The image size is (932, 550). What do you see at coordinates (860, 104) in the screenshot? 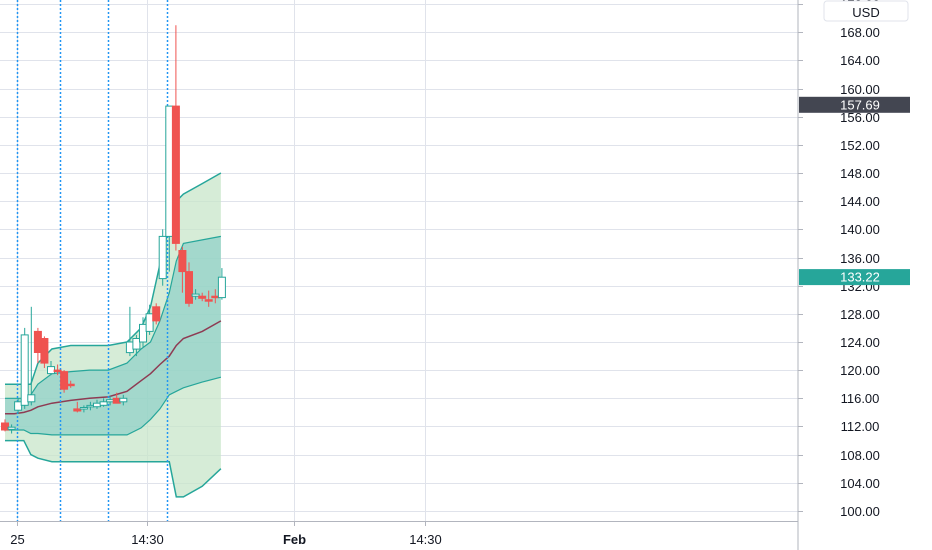
I see `price-tag-label: 157.69` at bounding box center [860, 104].